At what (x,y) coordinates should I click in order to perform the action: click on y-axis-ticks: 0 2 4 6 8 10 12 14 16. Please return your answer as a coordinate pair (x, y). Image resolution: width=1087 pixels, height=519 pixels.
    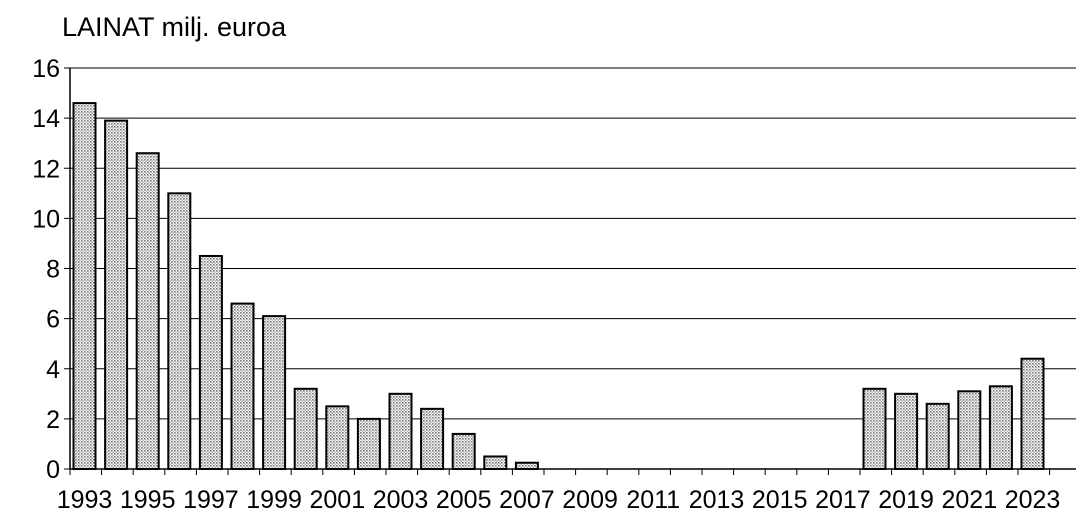
    Looking at the image, I should click on (51, 269).